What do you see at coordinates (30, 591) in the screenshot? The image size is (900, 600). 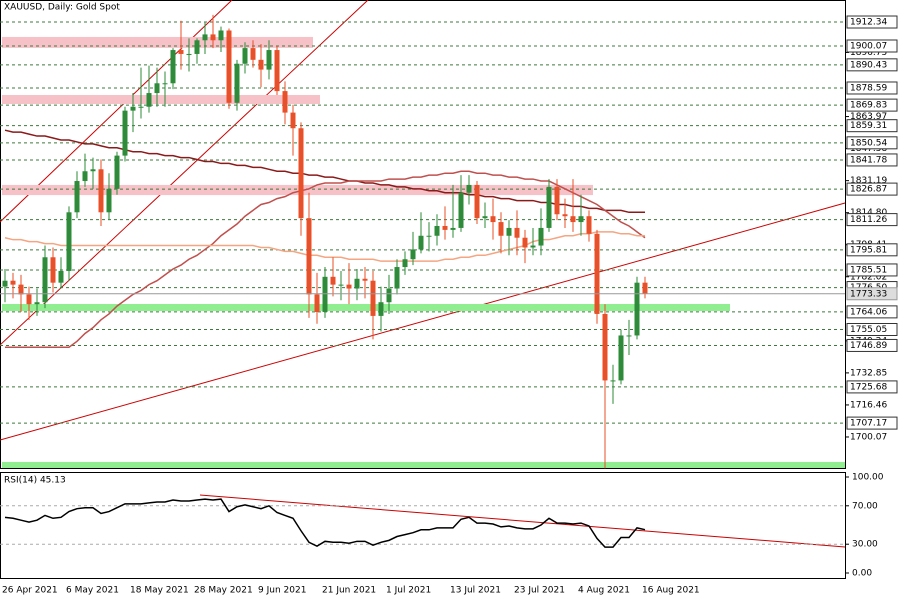 I see `x-tick-label: 26 Apr 2021` at bounding box center [30, 591].